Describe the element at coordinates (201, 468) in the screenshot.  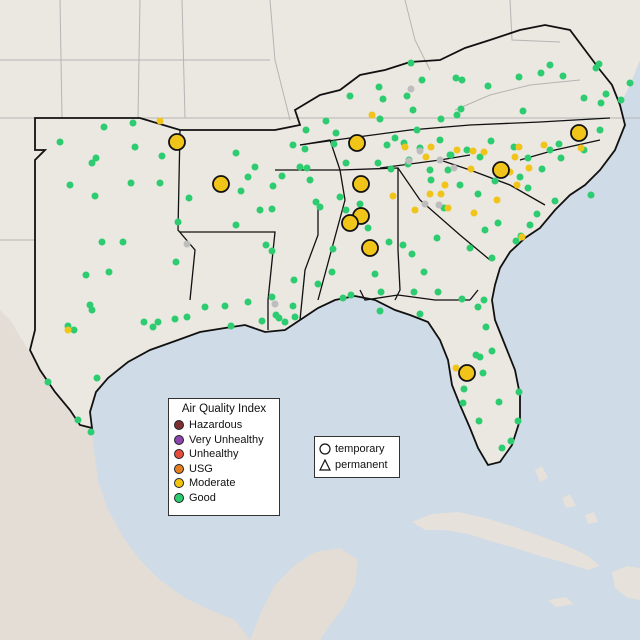
I see `legend-label: USG` at that location.